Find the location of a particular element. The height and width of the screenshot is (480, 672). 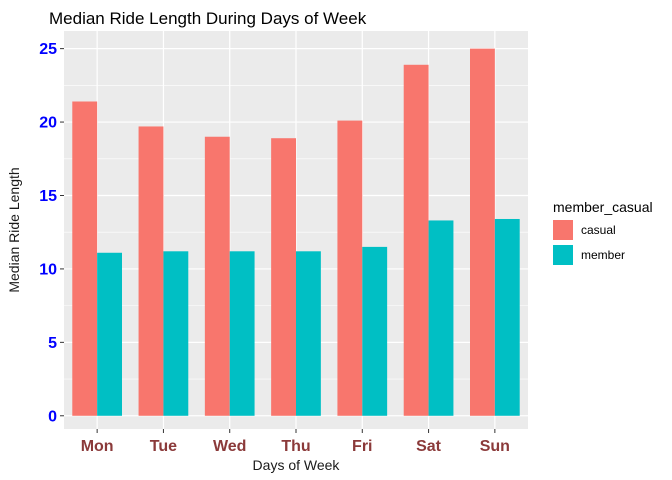

y-tick-label: 25 is located at coordinates (48, 49).